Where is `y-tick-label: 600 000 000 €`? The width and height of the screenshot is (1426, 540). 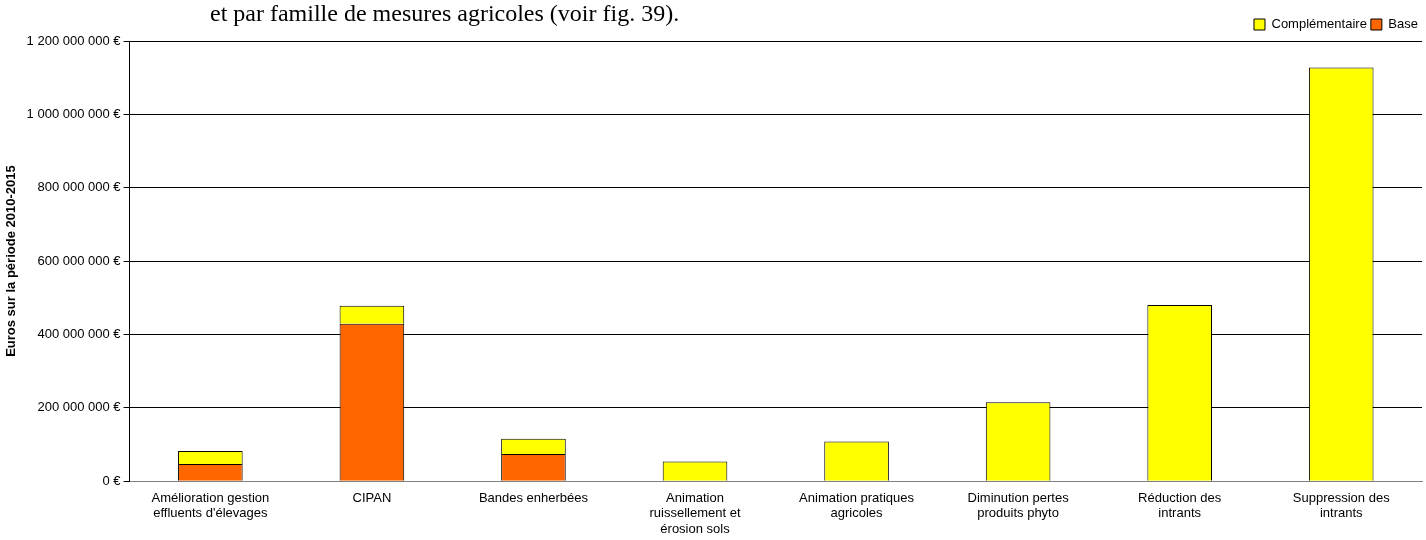
y-tick-label: 600 000 000 € is located at coordinates (79, 260).